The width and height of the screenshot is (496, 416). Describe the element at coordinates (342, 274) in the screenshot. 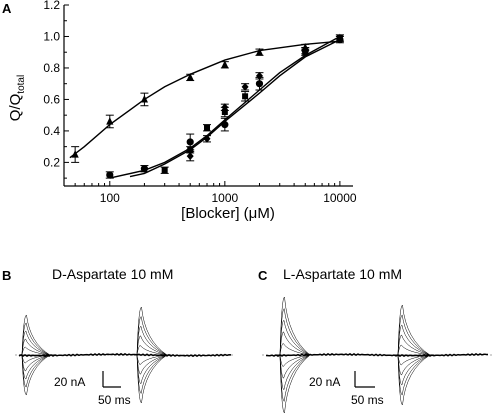

I see `panel-c-title: L-Aspartate 10 mM` at that location.